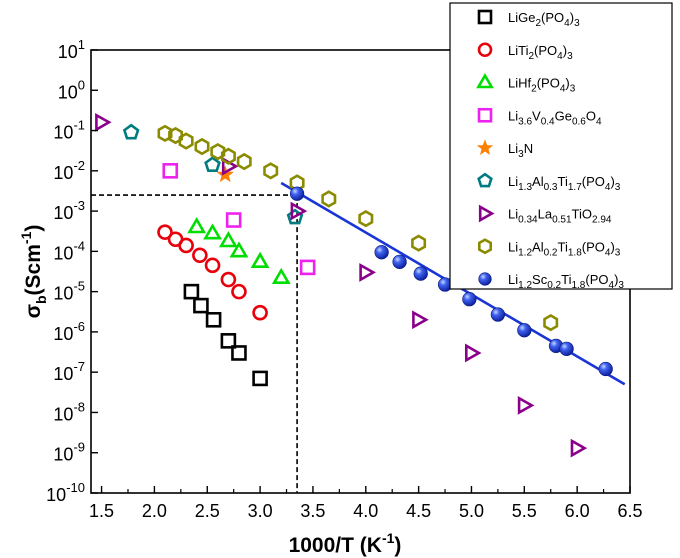 This screenshot has width=680, height=558. I want to click on y-tick-label: 10⁻¹, so click(69, 130).